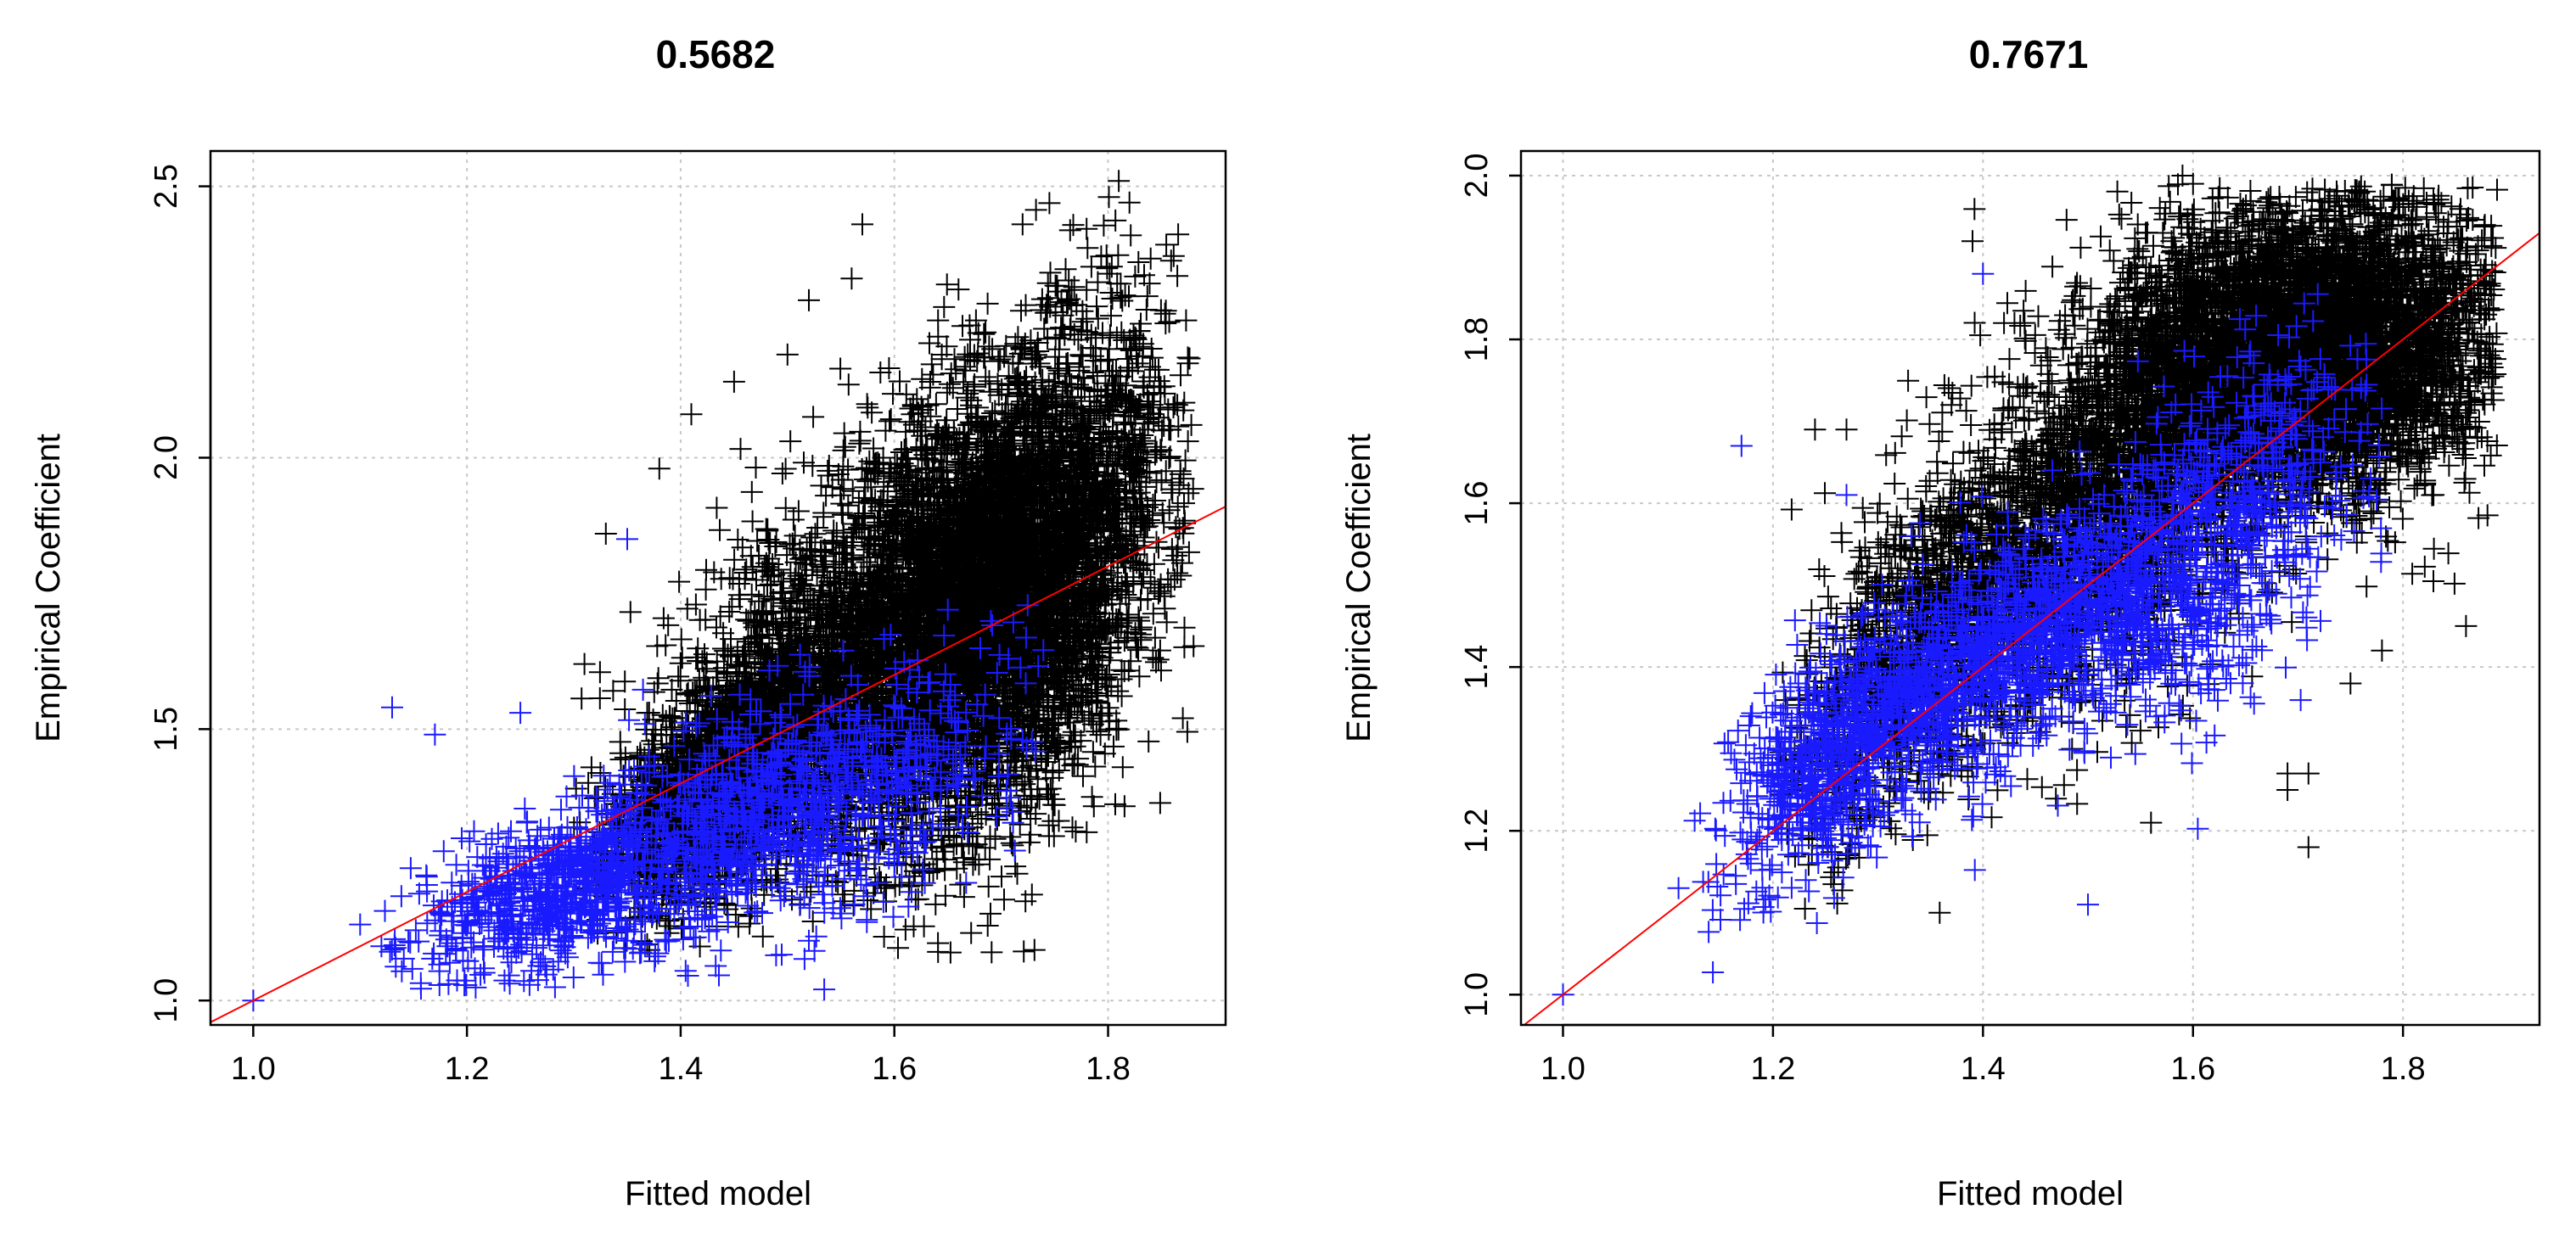 The width and height of the screenshot is (2576, 1243). What do you see at coordinates (1477, 340) in the screenshot?
I see `y-tick-label: 1.8` at bounding box center [1477, 340].